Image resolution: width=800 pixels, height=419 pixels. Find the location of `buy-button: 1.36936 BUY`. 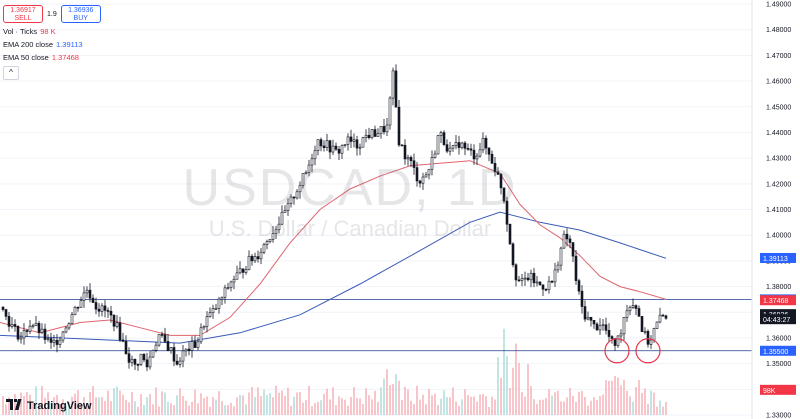

buy-button: 1.36936 BUY is located at coordinates (80, 14).